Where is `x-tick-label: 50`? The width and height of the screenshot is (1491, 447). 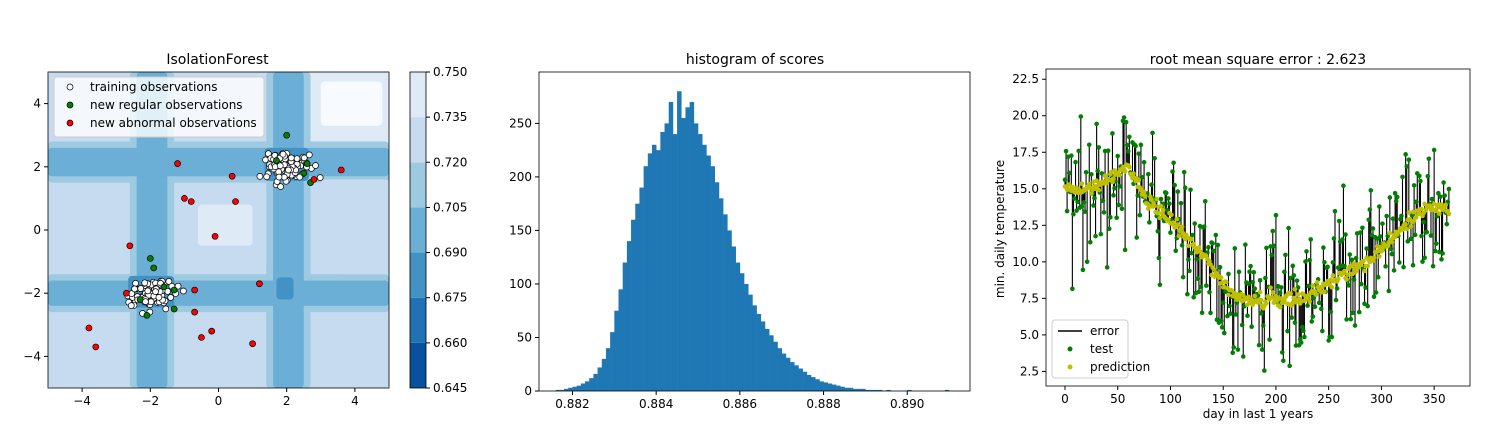
x-tick-label: 50 is located at coordinates (1117, 399).